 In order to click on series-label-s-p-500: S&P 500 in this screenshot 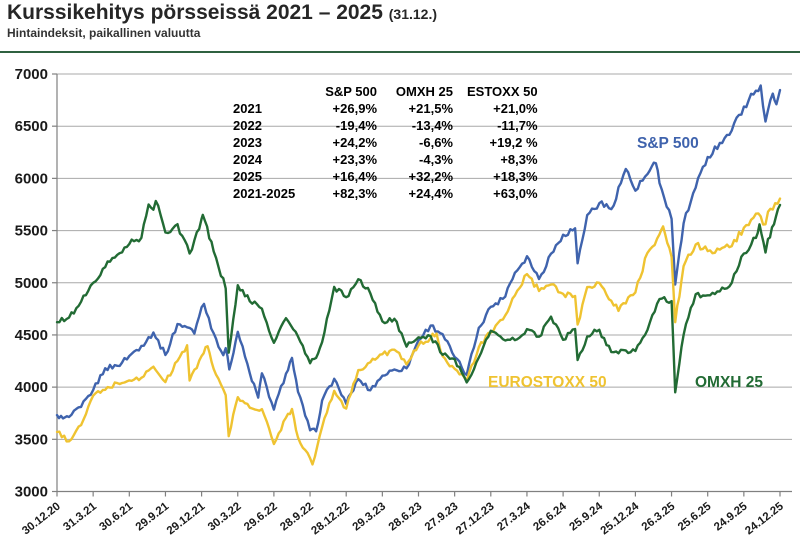, I will do `click(668, 143)`.